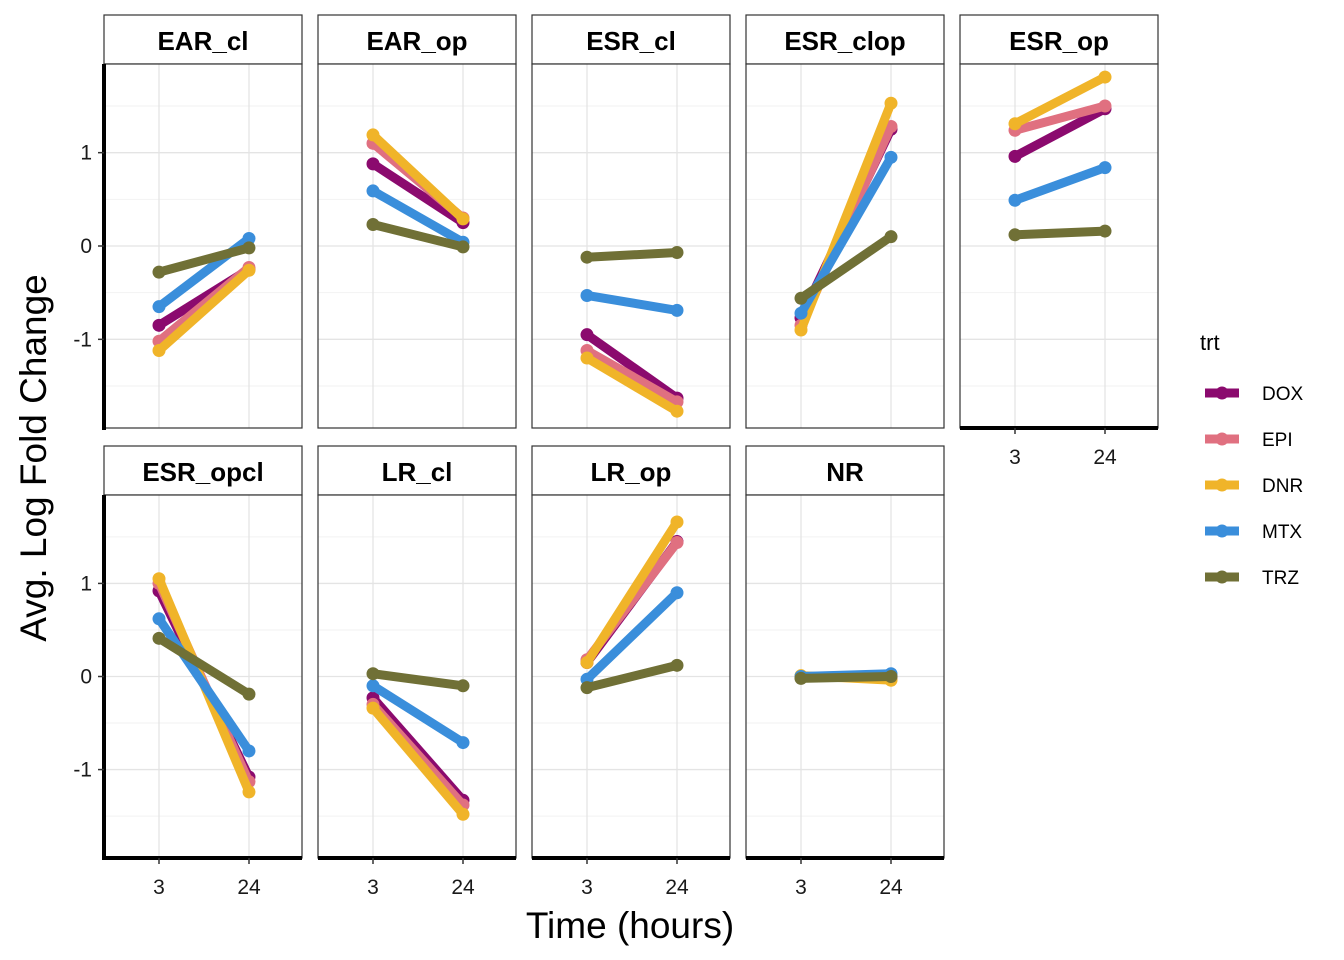  I want to click on facet-ear-cl: EAR_cl, so click(203, 221).